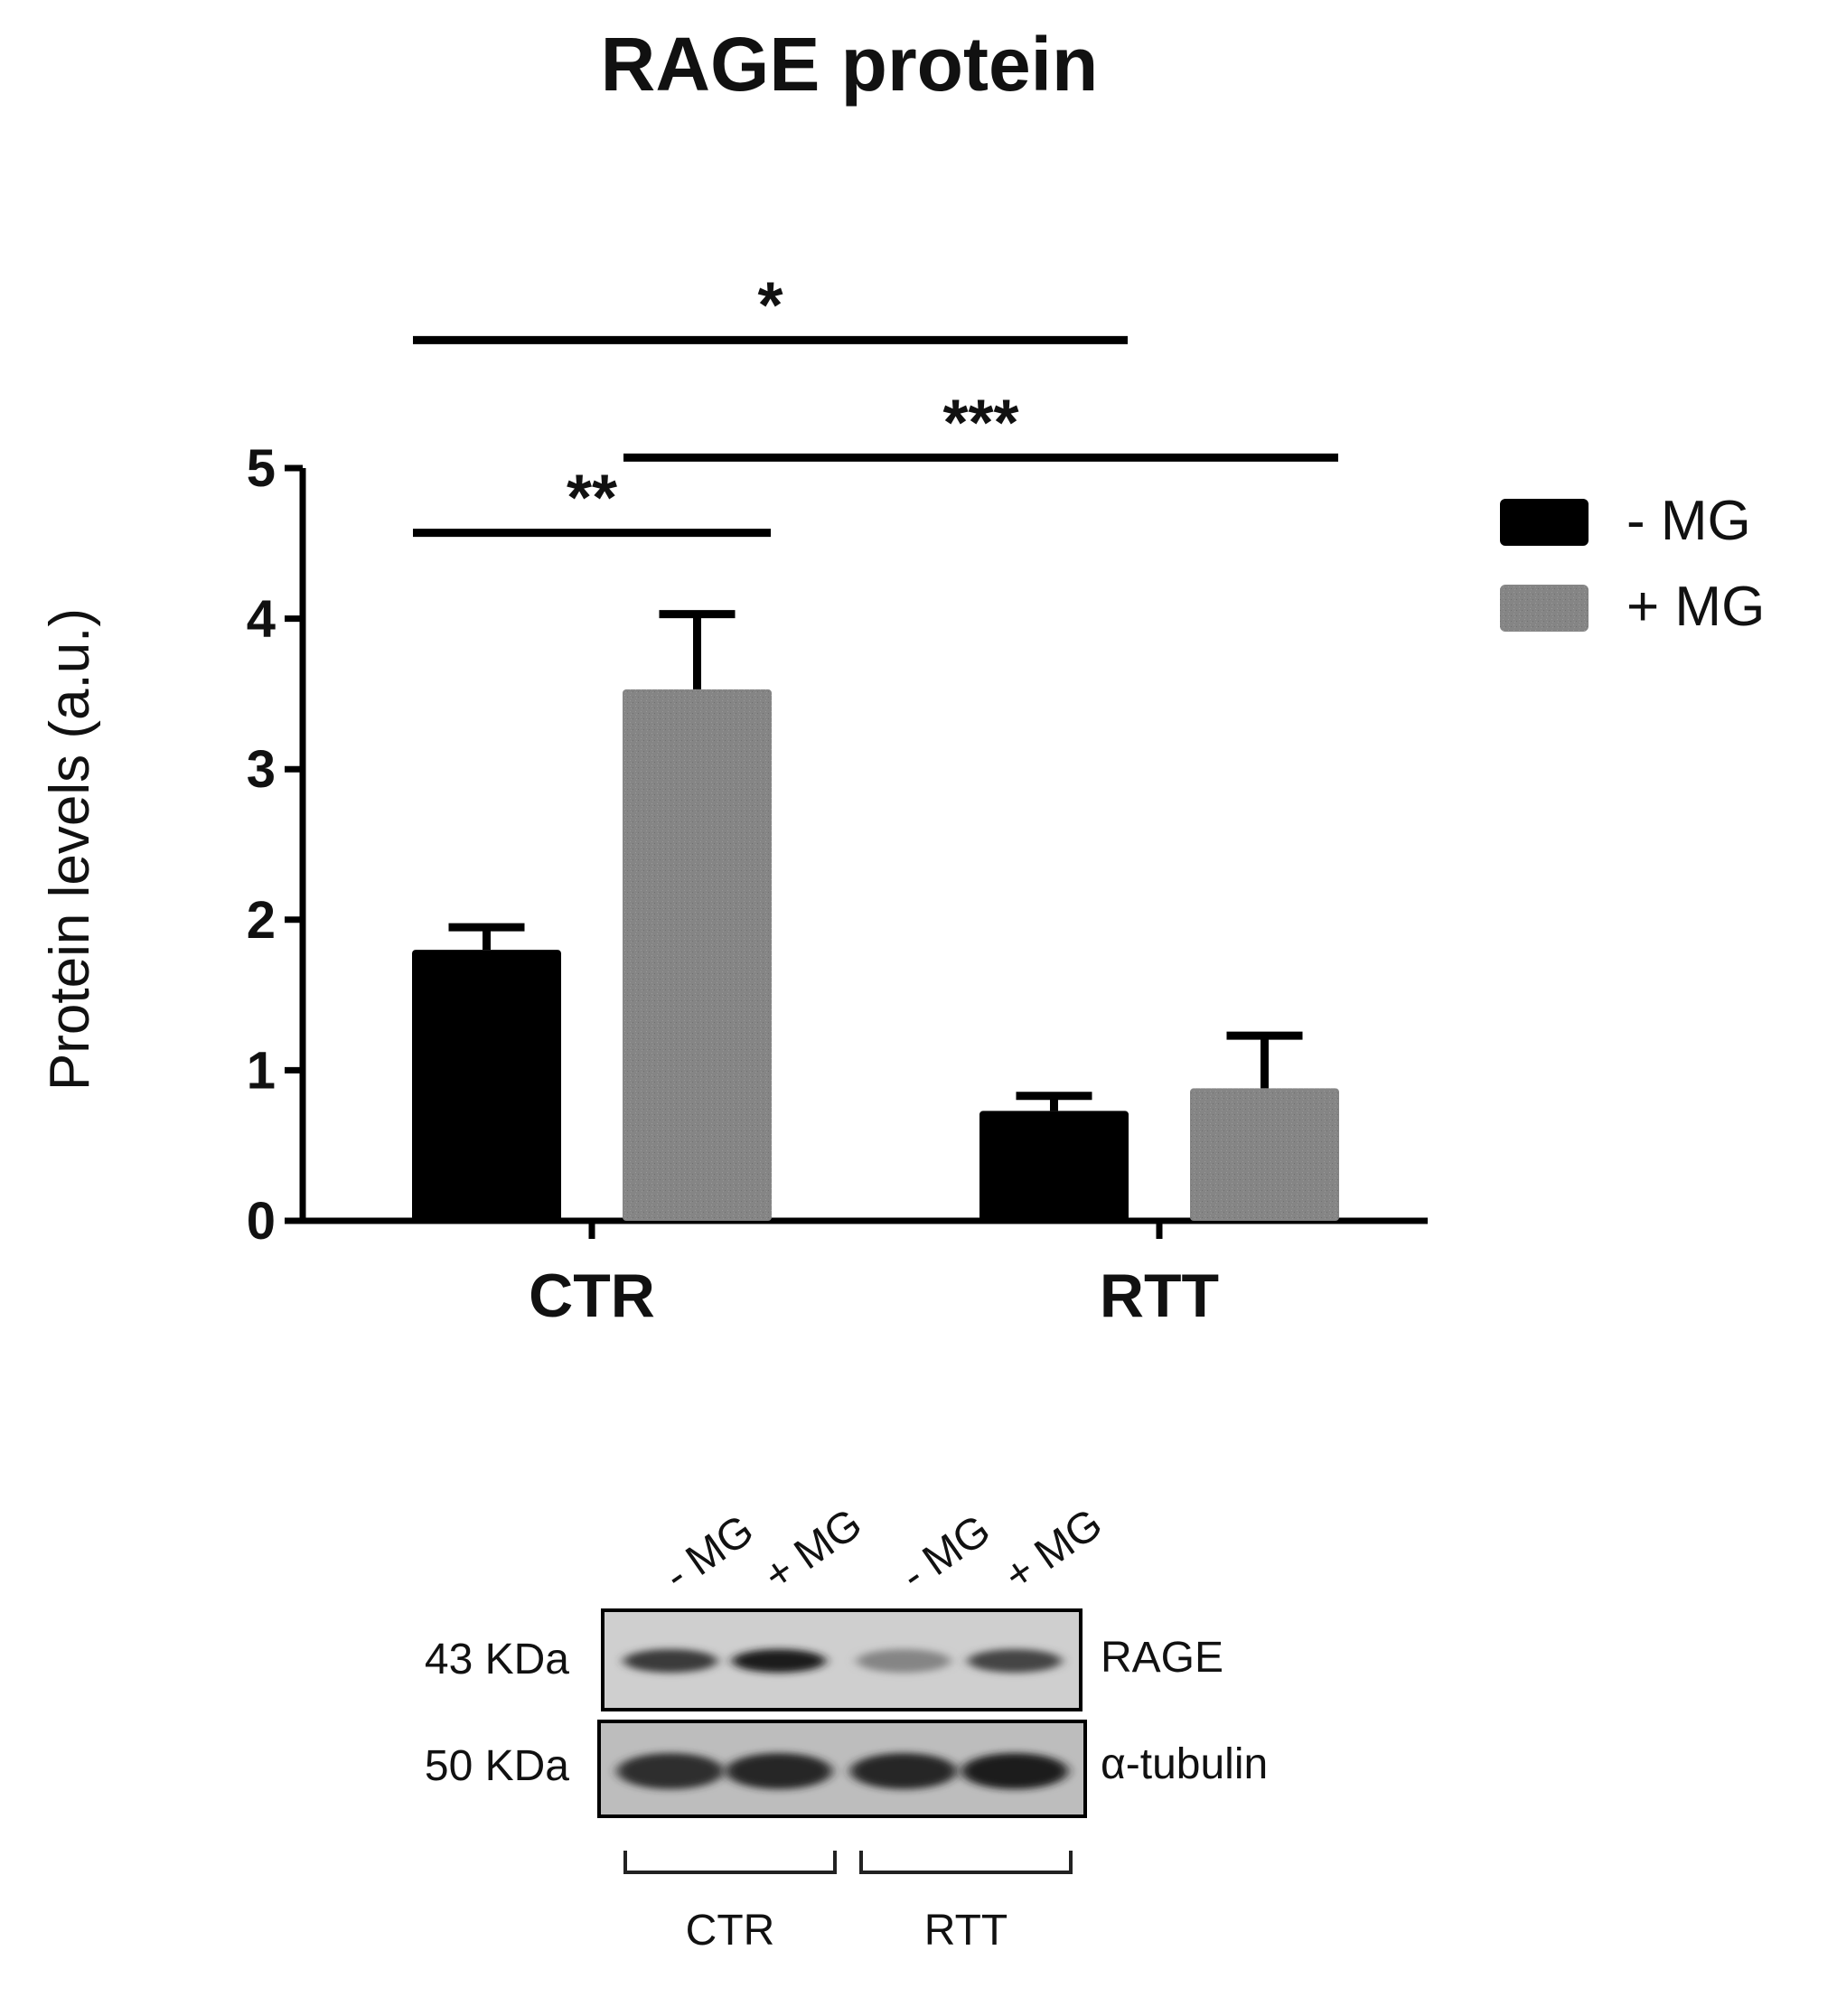 The height and width of the screenshot is (2016, 1837). Describe the element at coordinates (730, 1931) in the screenshot. I see `blot-group-ctr: CTR` at that location.